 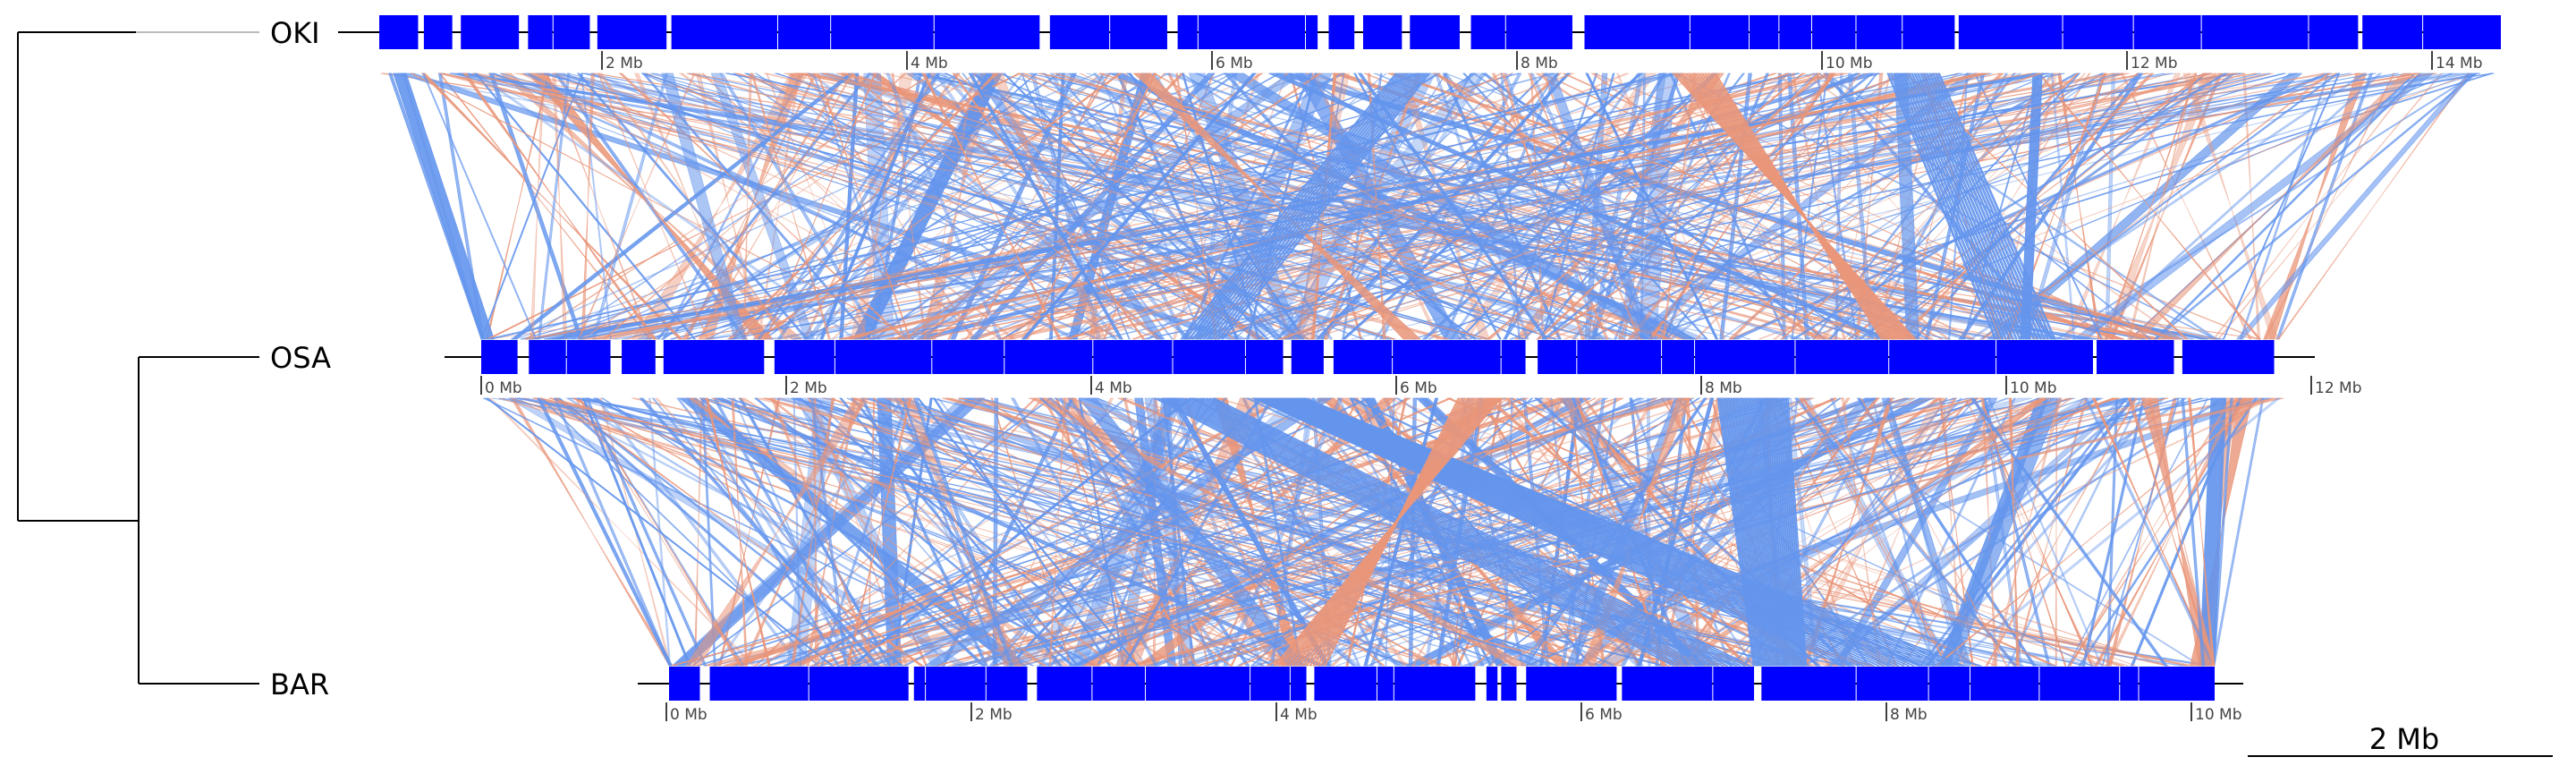 What do you see at coordinates (1849, 63) in the screenshot?
I see `axis-tick-label-oki: 10 Mb` at bounding box center [1849, 63].